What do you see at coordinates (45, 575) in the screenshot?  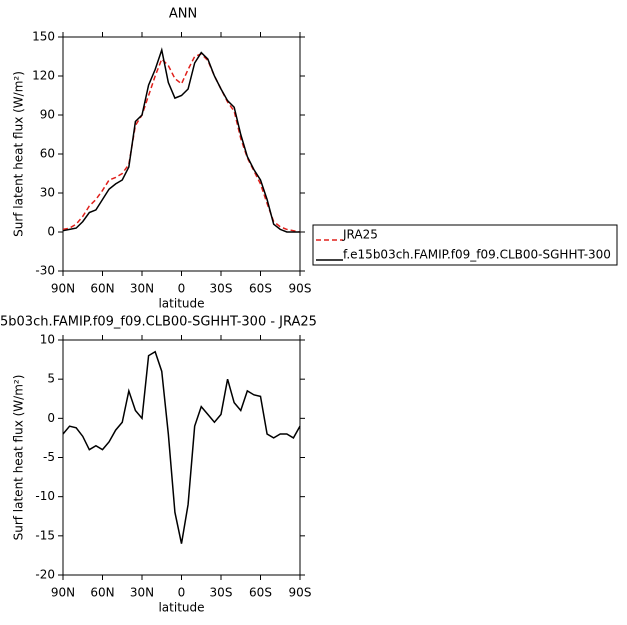 I see `y-tick-label: -20` at bounding box center [45, 575].